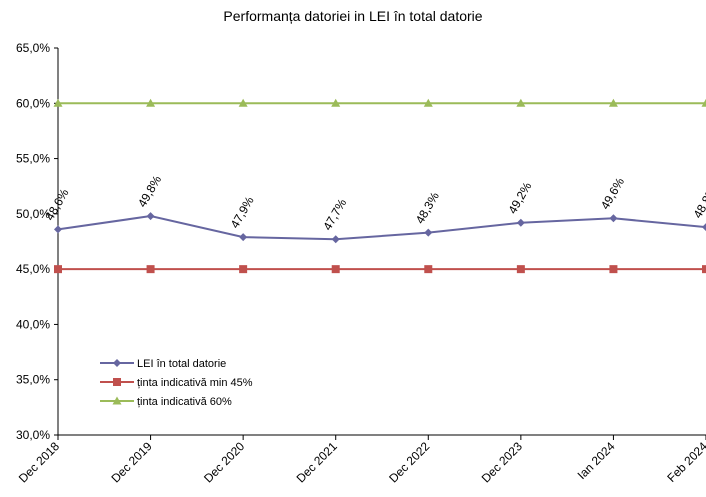  What do you see at coordinates (33, 435) in the screenshot?
I see `y-tick-label: 30,0%` at bounding box center [33, 435].